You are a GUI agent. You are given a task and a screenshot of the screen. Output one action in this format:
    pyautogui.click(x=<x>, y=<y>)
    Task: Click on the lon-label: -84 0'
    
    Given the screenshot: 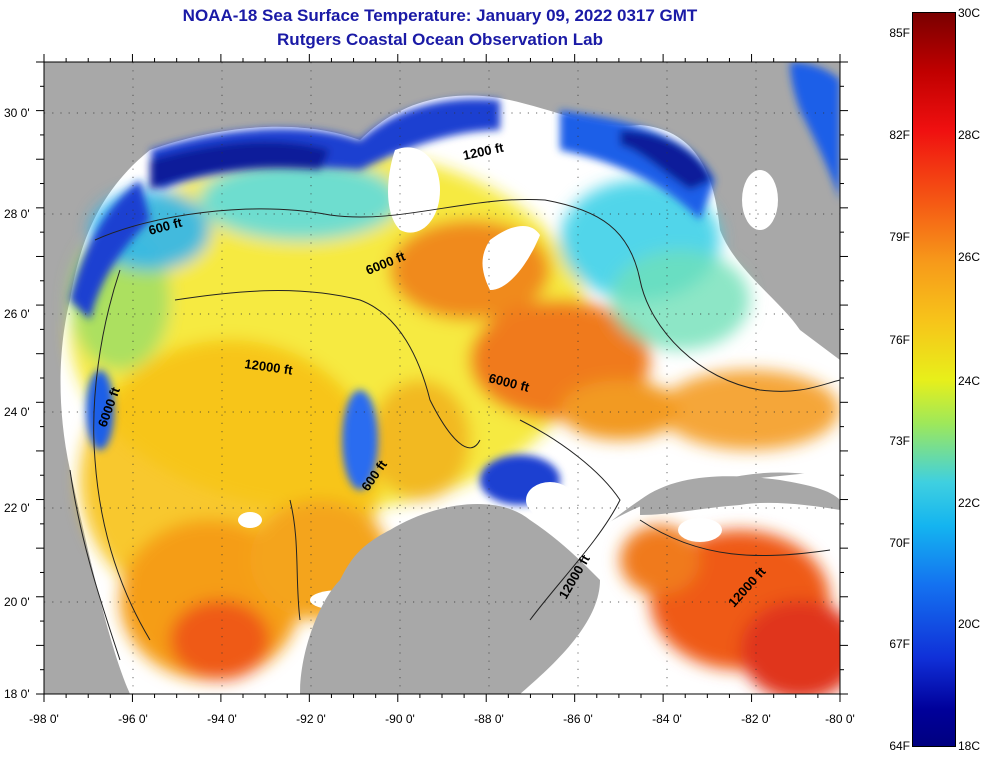 What is the action you would take?
    pyautogui.click(x=667, y=719)
    